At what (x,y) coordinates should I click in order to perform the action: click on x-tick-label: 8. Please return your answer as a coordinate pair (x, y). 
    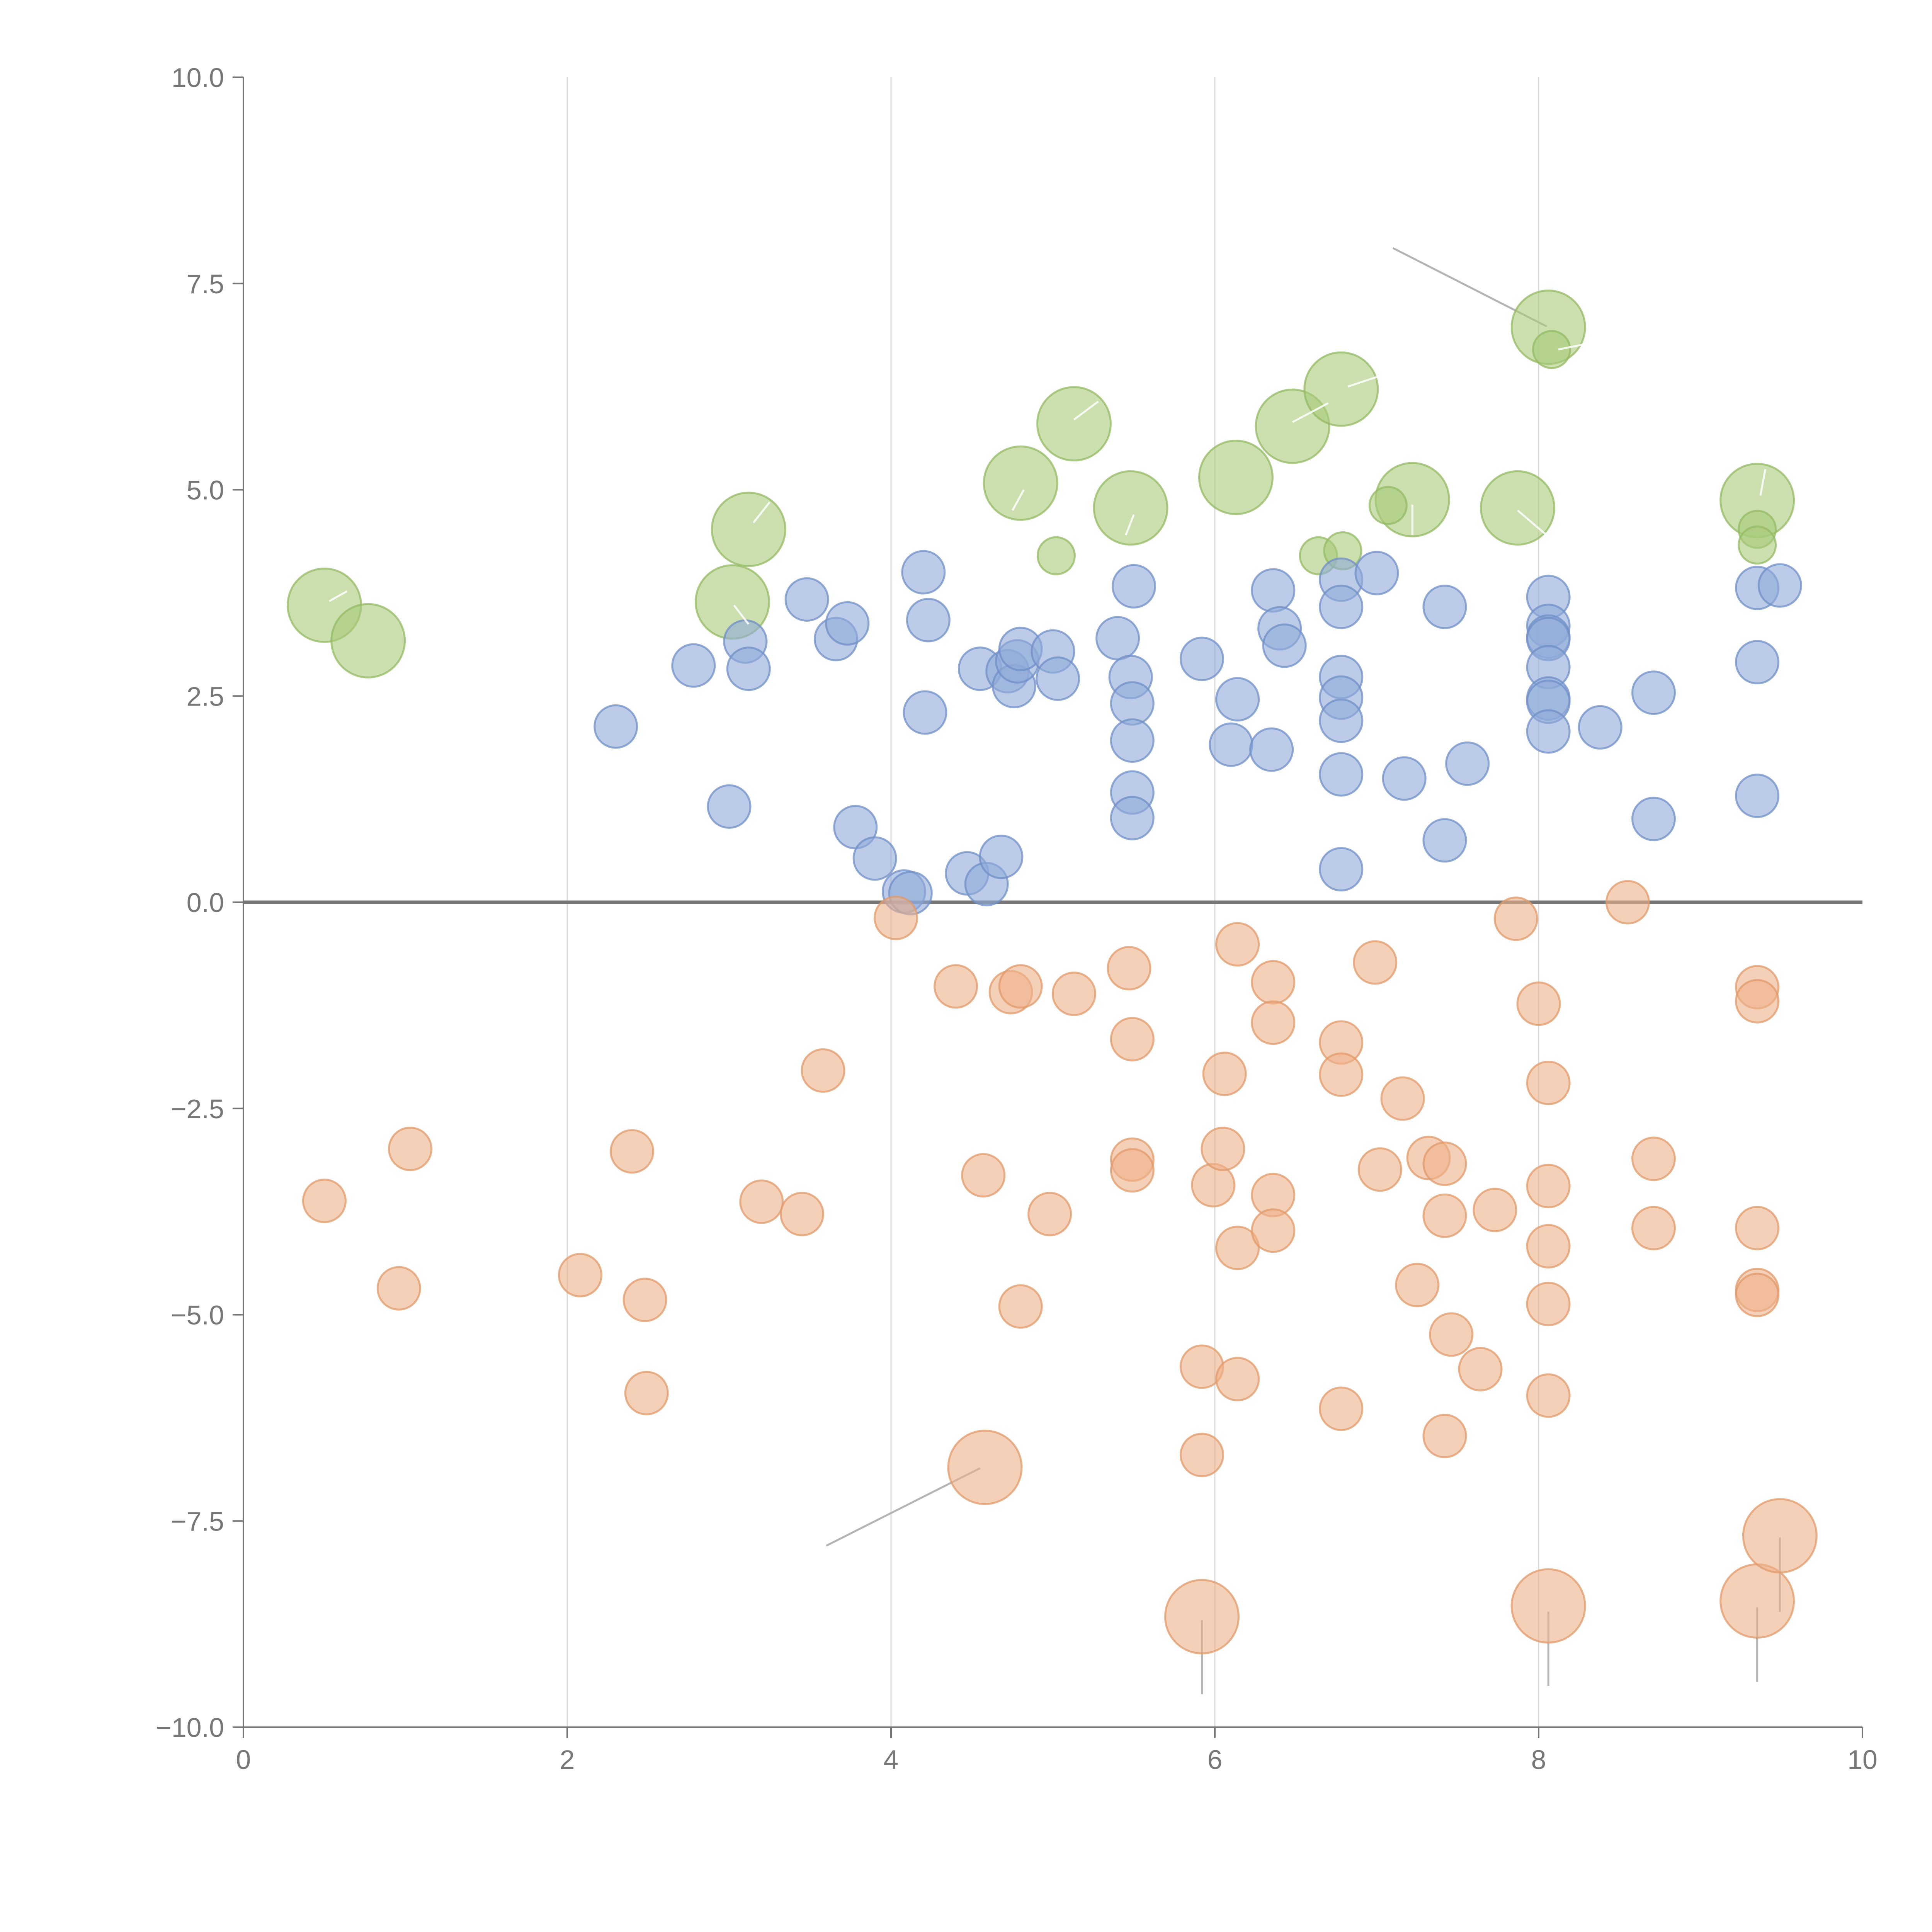
    Looking at the image, I should click on (1539, 1760).